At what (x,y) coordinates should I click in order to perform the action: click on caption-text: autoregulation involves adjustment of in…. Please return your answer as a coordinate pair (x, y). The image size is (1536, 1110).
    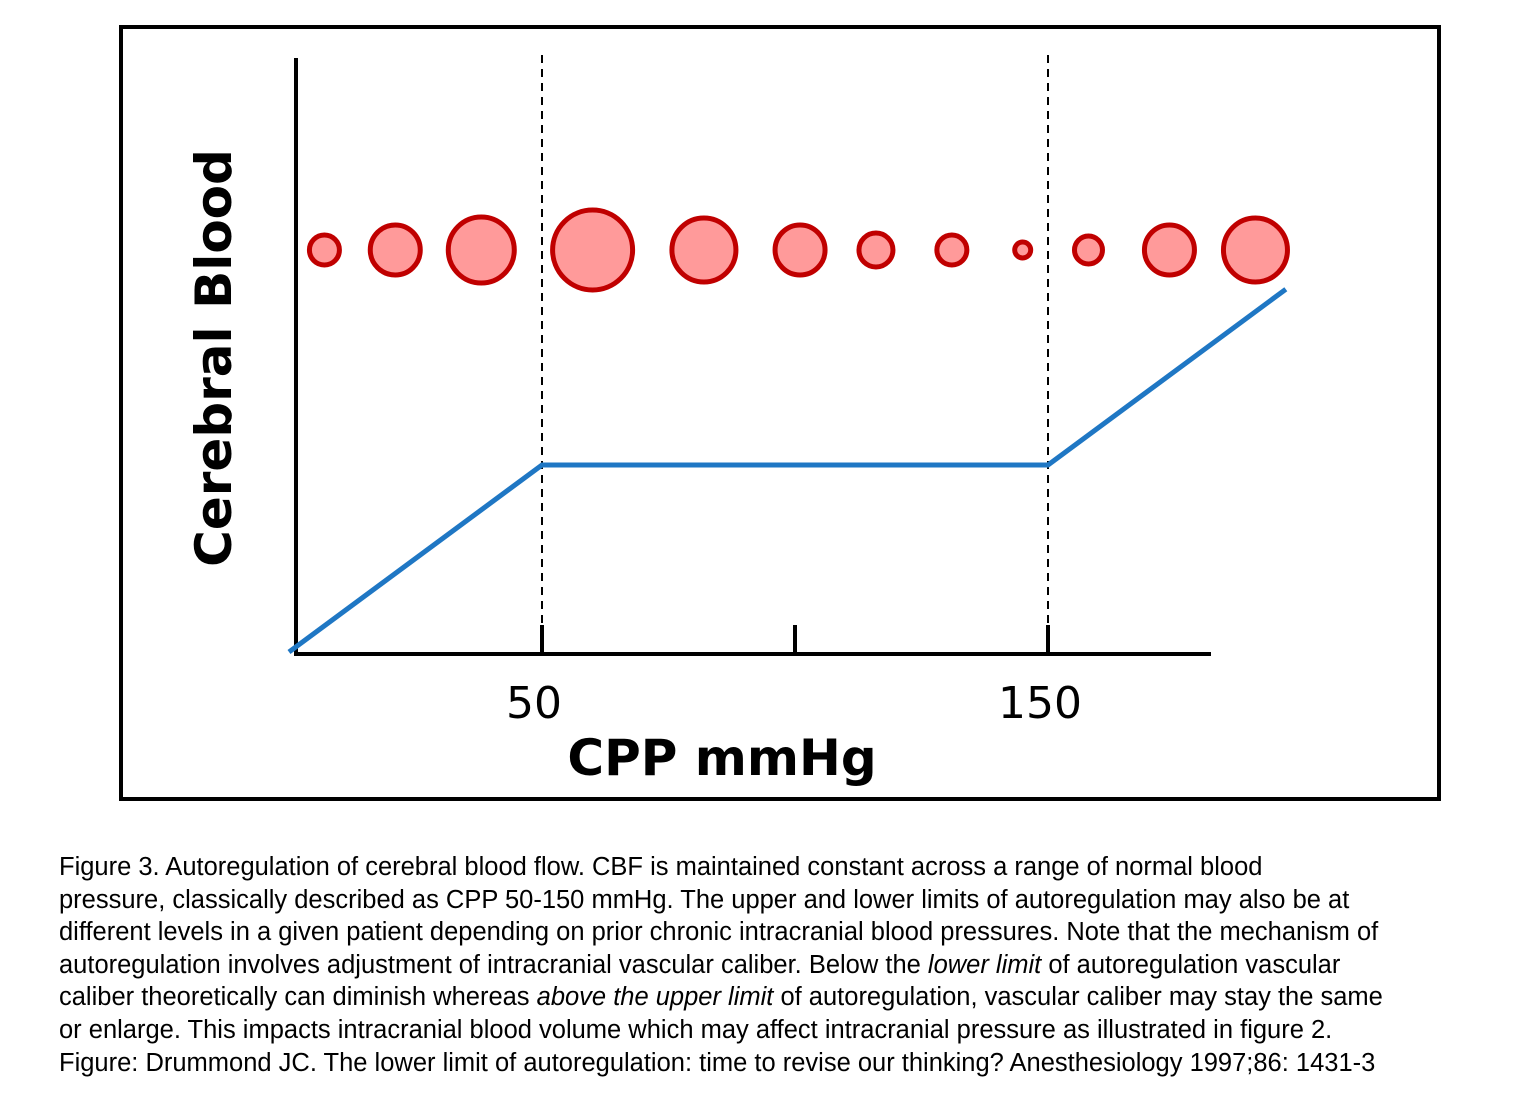
    Looking at the image, I should click on (493, 964).